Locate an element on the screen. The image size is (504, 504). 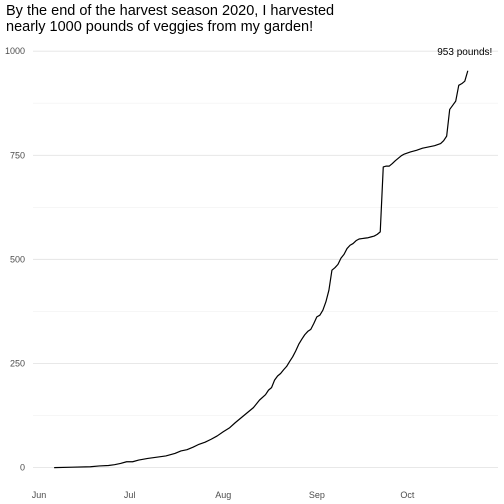
y-tick-label: 1000 is located at coordinates (15, 51).